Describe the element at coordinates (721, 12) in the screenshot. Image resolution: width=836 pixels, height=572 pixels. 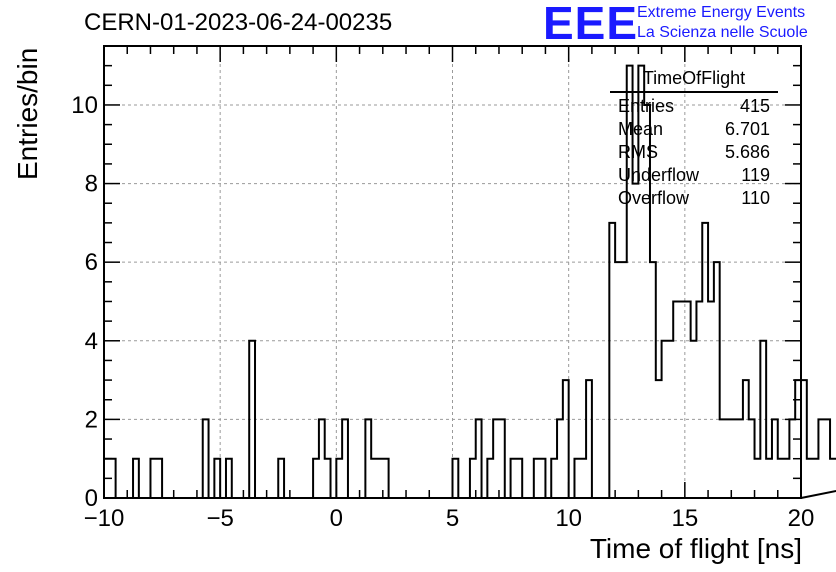
I see `eee-logo-line1: Extreme Energy Events` at that location.